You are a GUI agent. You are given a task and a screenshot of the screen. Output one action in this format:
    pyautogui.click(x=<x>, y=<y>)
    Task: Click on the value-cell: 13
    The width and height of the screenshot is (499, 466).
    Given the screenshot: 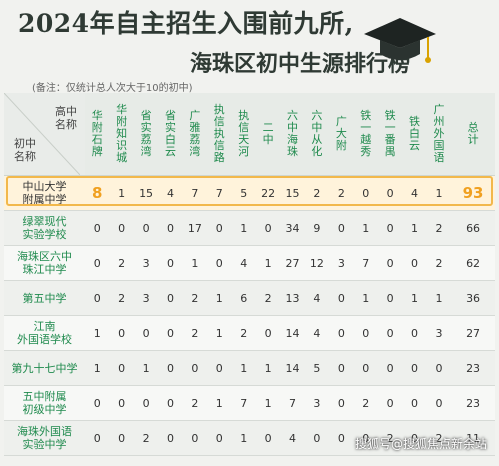 What is the action you would take?
    pyautogui.click(x=292, y=298)
    